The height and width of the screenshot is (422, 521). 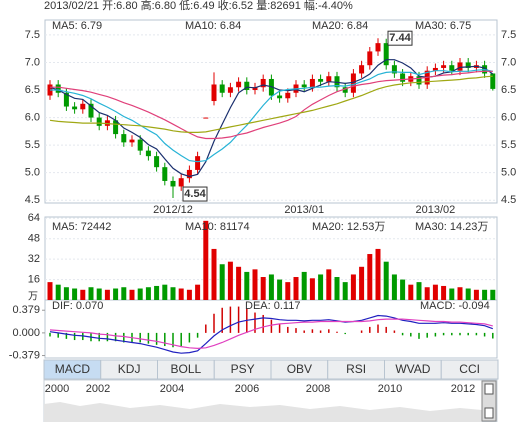 What do you see at coordinates (213, 26) in the screenshot?
I see `legend-entry: MA10: 6.84` at bounding box center [213, 26].